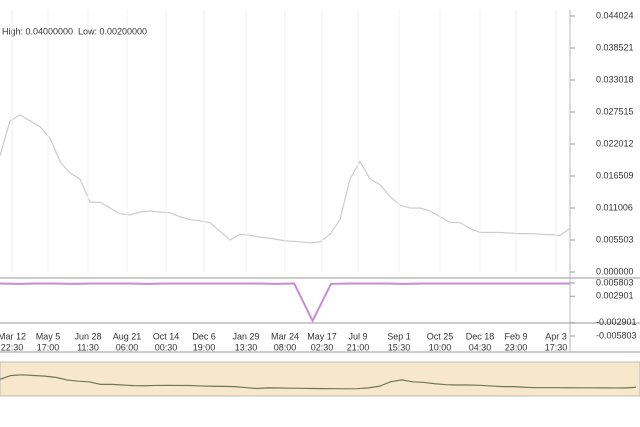 The width and height of the screenshot is (640, 427). What do you see at coordinates (615, 143) in the screenshot?
I see `y-tick-label: 0.022012` at bounding box center [615, 143].